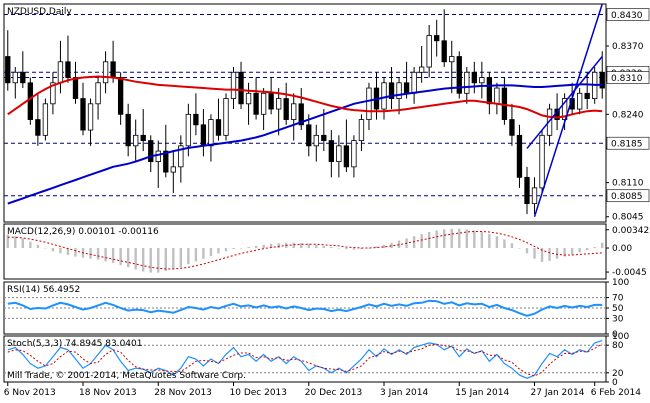  What do you see at coordinates (620, 337) in the screenshot?
I see `stoch-ytick-label: 100` at bounding box center [620, 337].